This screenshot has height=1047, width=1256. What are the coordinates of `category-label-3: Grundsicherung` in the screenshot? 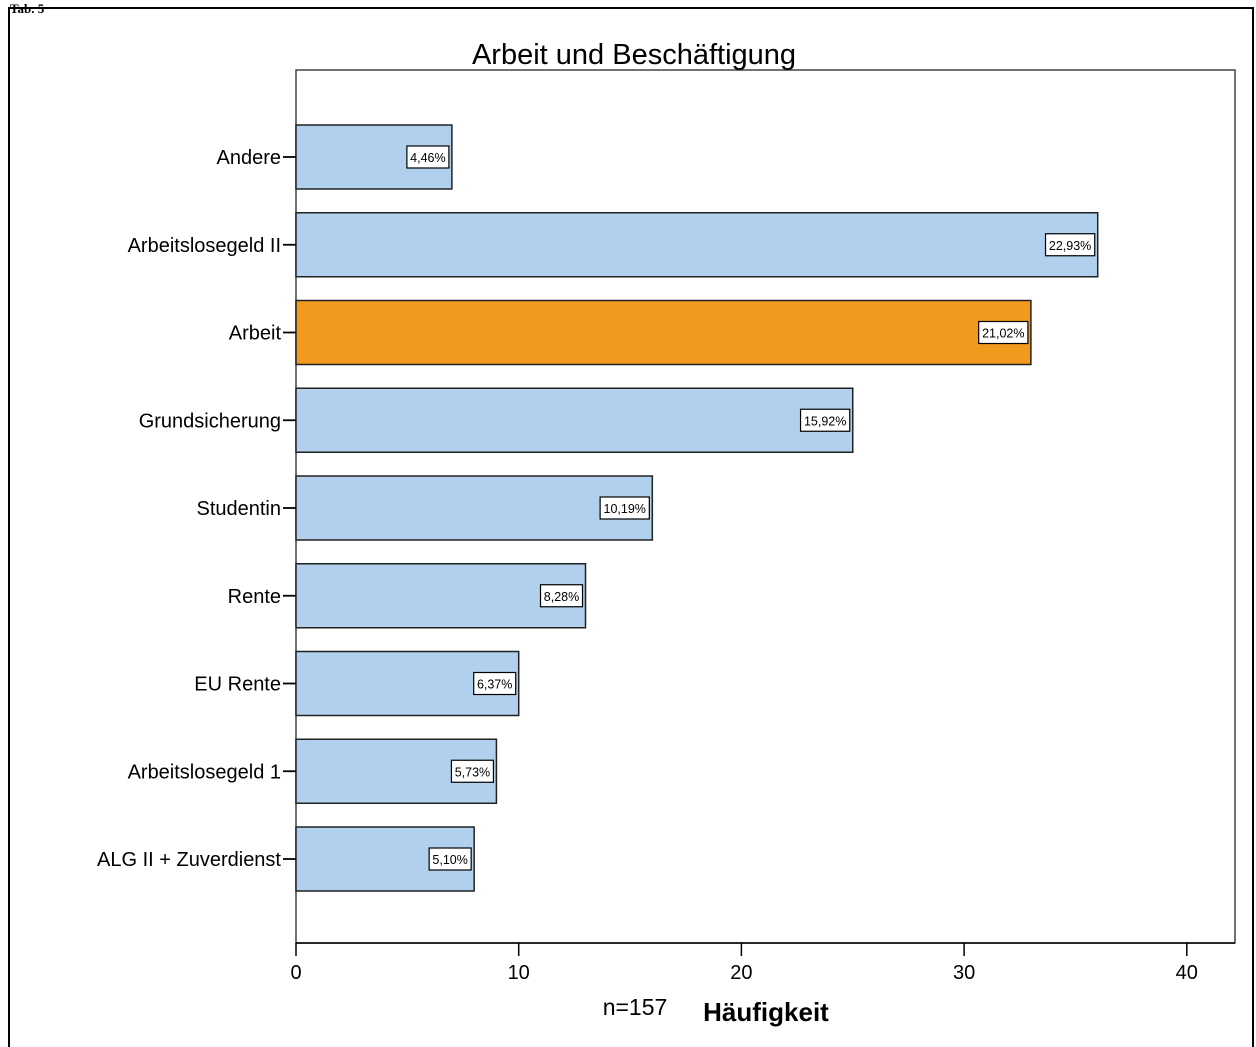 It's located at (210, 421).